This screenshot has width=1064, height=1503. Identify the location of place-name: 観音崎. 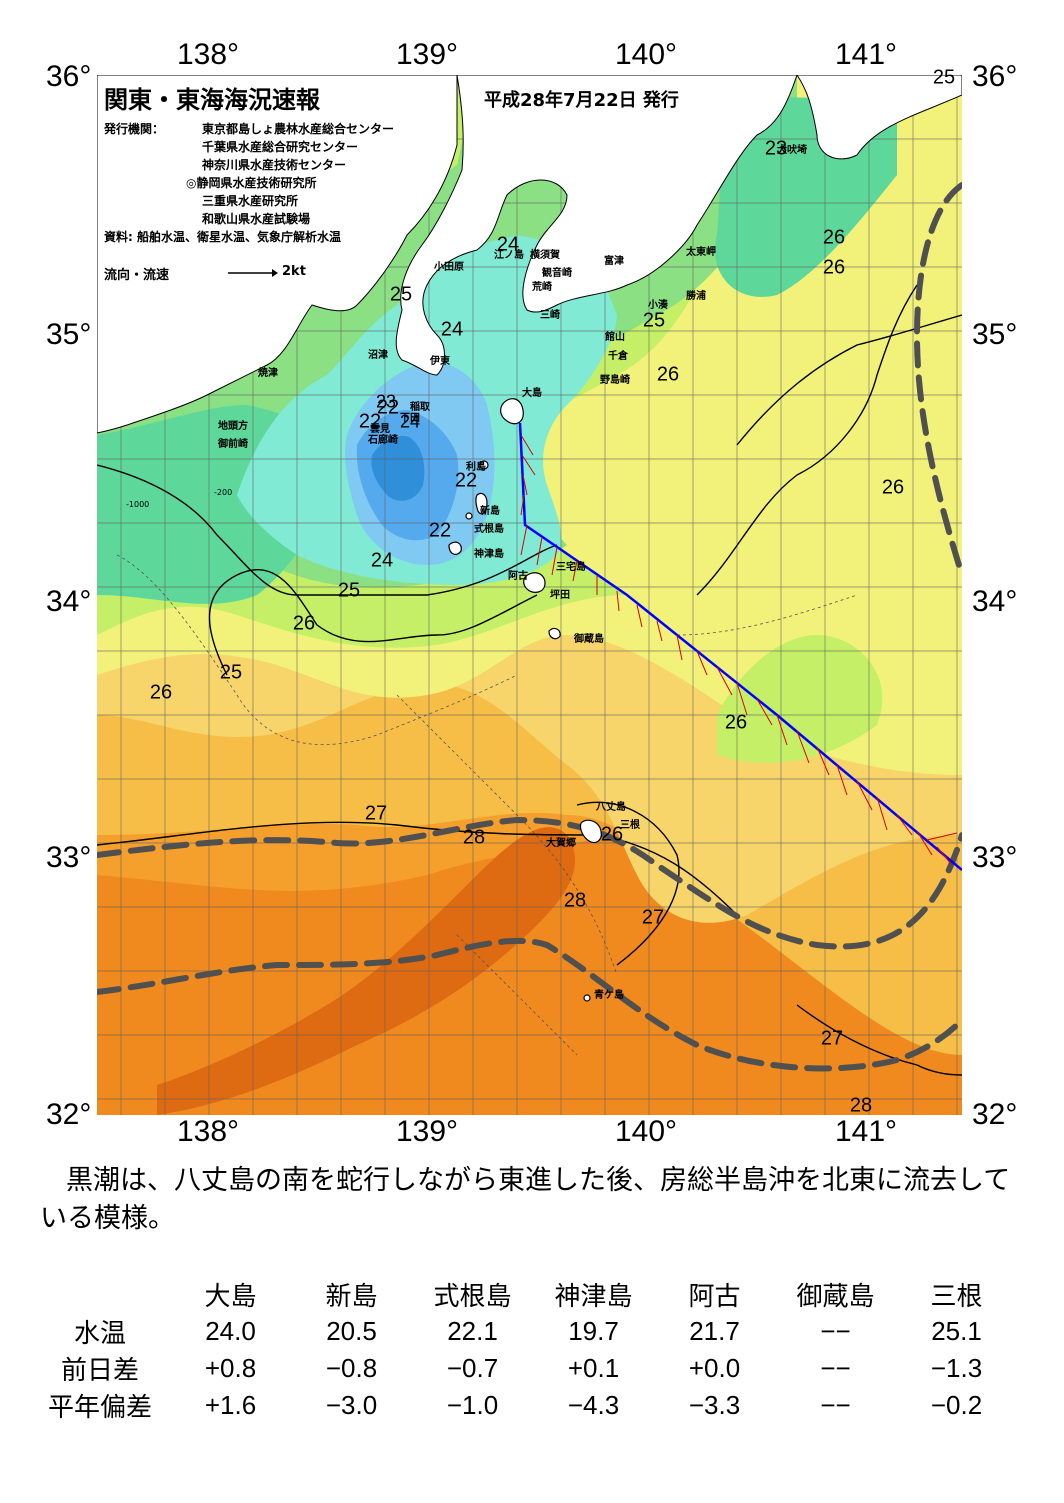
(557, 273).